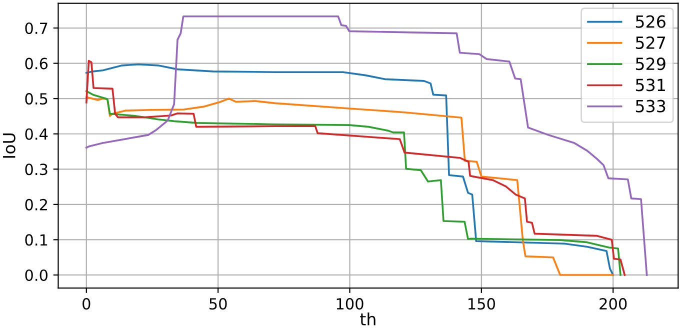 The height and width of the screenshot is (333, 685). I want to click on y-tick-label: 0.7, so click(36, 28).